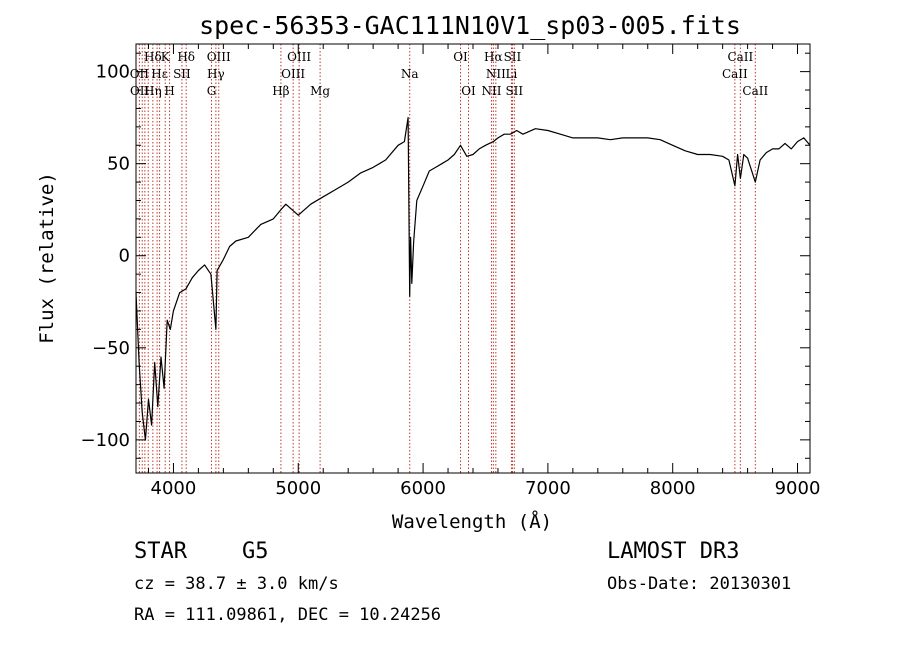 The image size is (900, 649). What do you see at coordinates (105, 440) in the screenshot?
I see `y-tick-label: −100` at bounding box center [105, 440].